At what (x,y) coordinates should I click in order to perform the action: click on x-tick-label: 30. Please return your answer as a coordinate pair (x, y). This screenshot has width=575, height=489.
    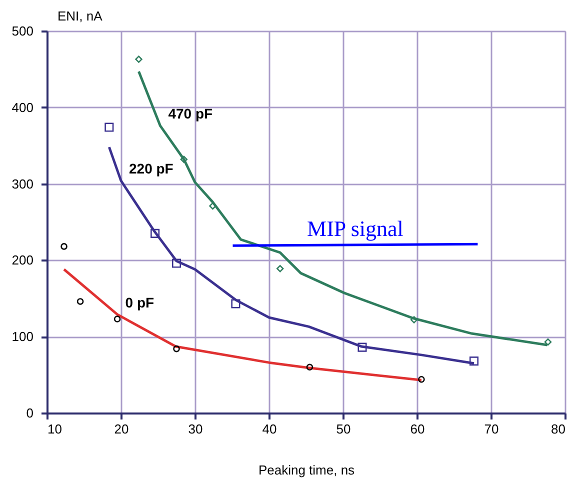
    Looking at the image, I should click on (195, 429).